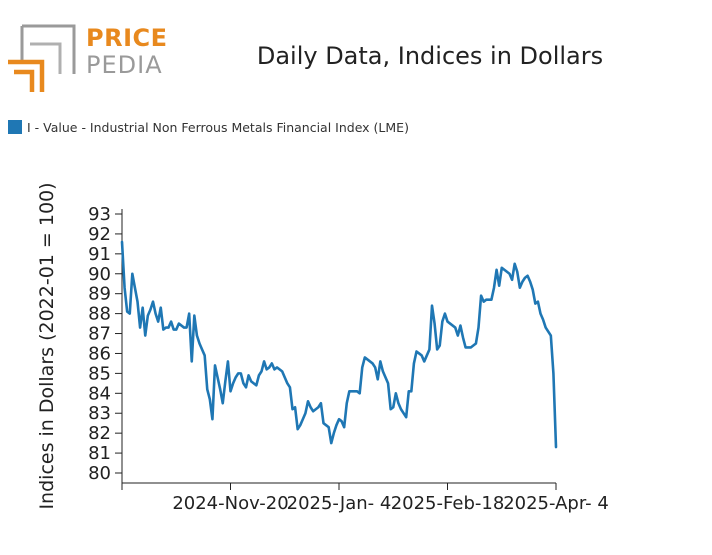 The image size is (712, 555). What do you see at coordinates (47, 345) in the screenshot?
I see `y-axis-label: Indices in Dollars (2022-01 = 100)` at bounding box center [47, 345].